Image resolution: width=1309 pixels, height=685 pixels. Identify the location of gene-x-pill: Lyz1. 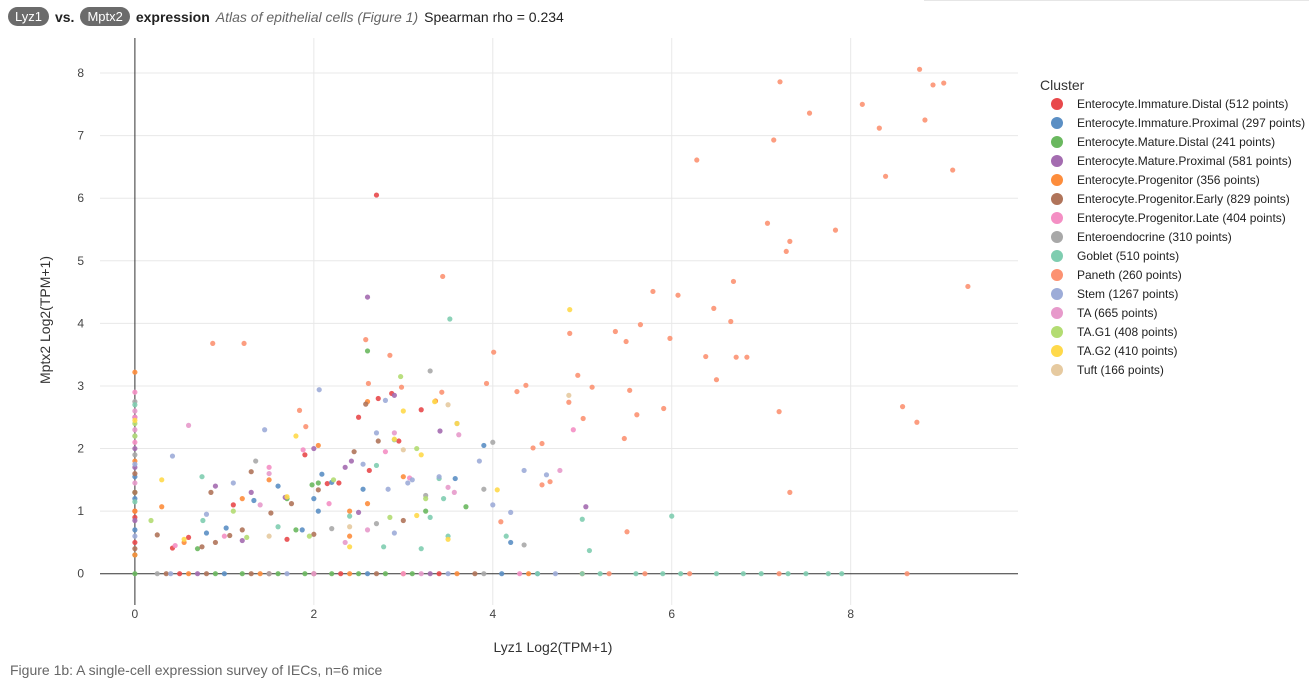
(28, 16).